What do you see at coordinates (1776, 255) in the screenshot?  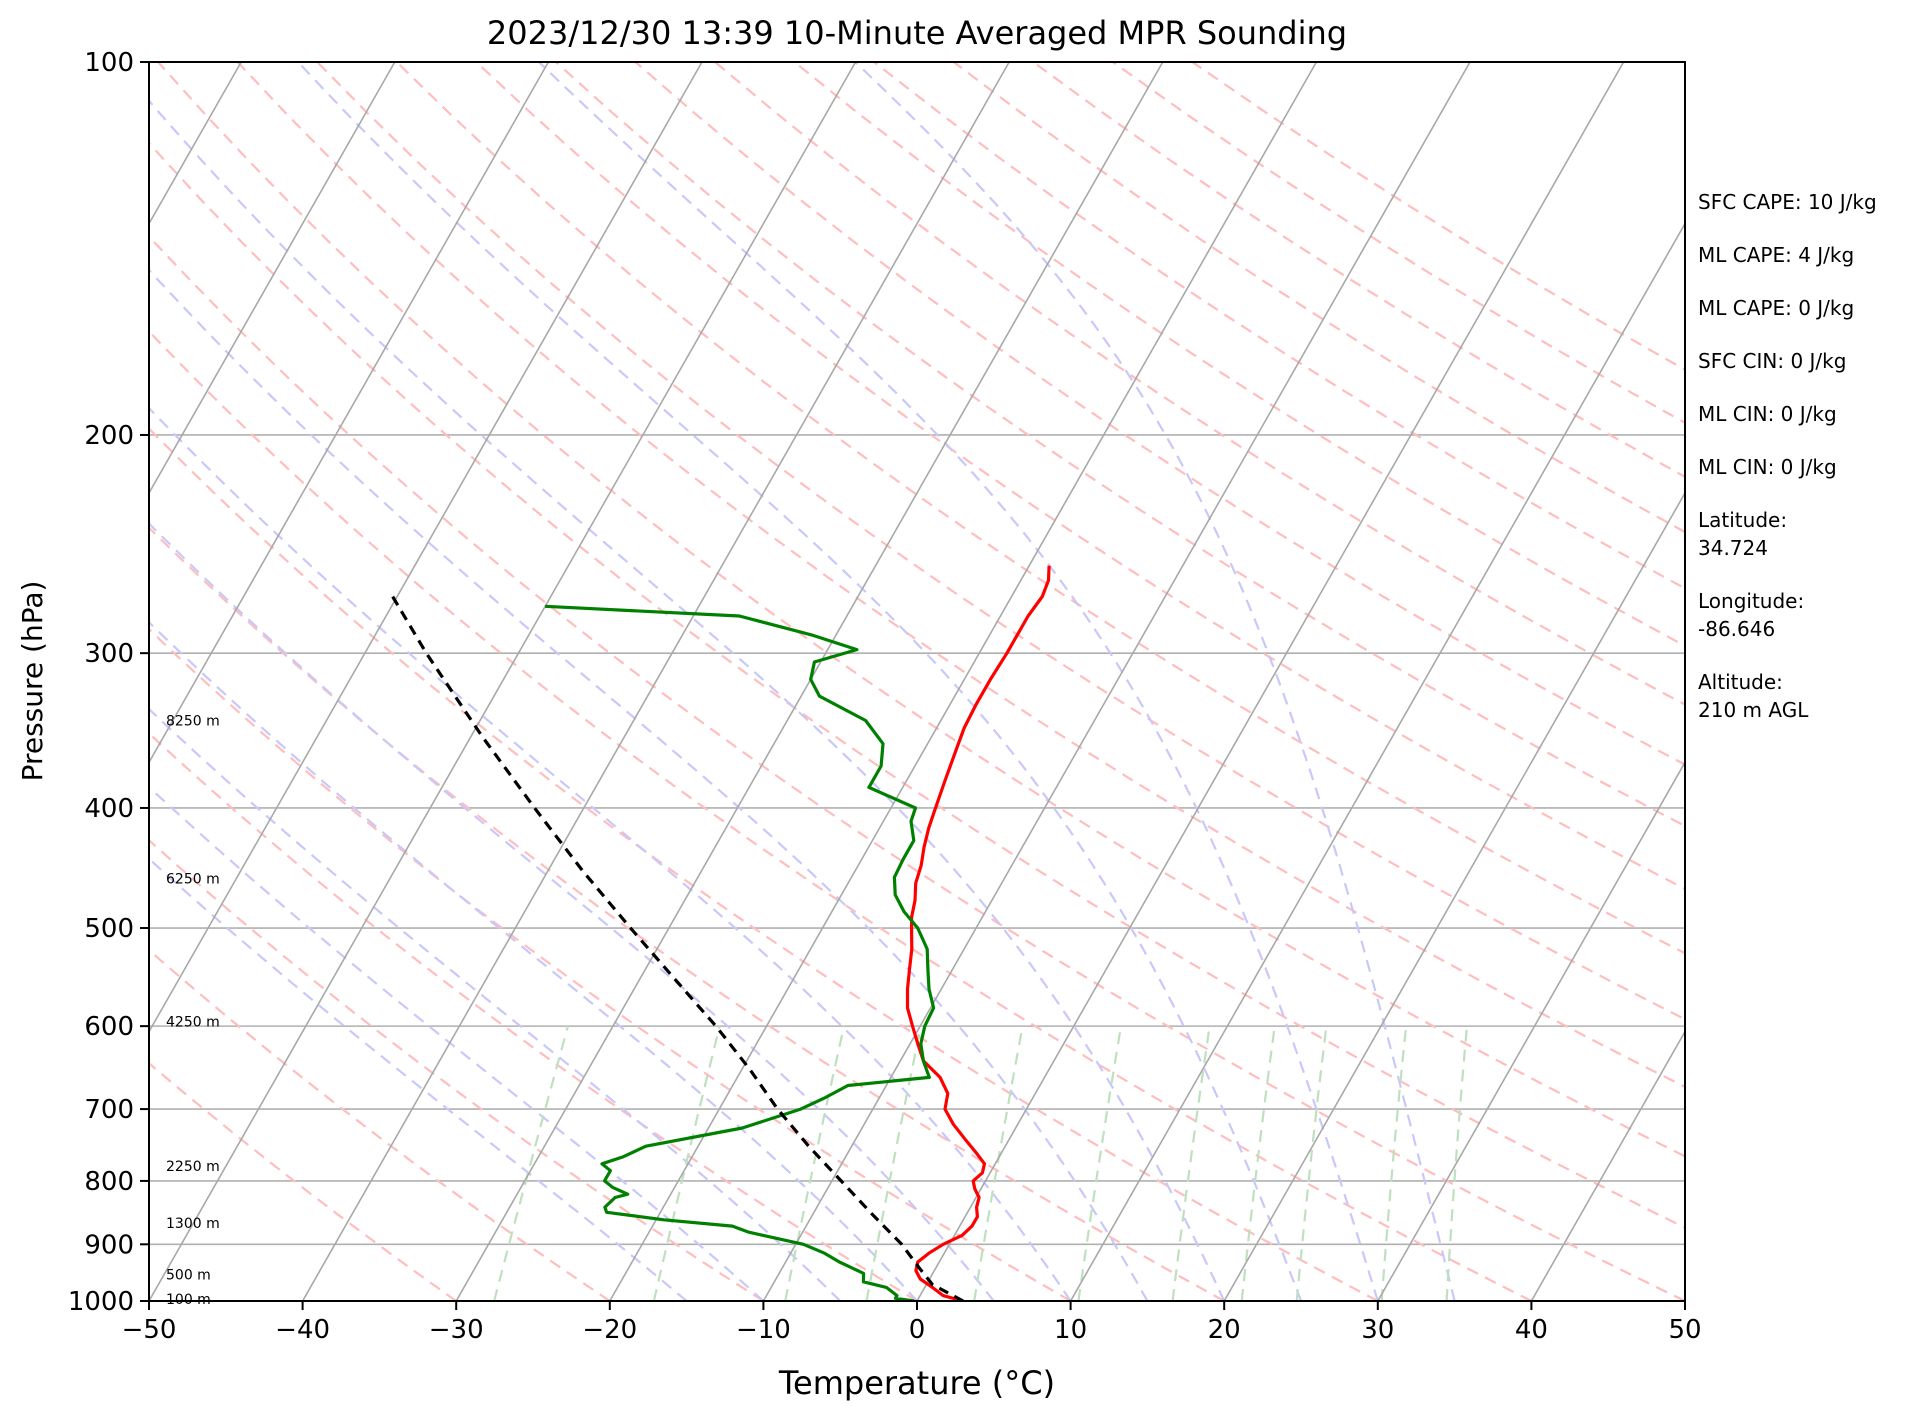 I see `info-label: ML CAPE: 4 J/kg` at bounding box center [1776, 255].